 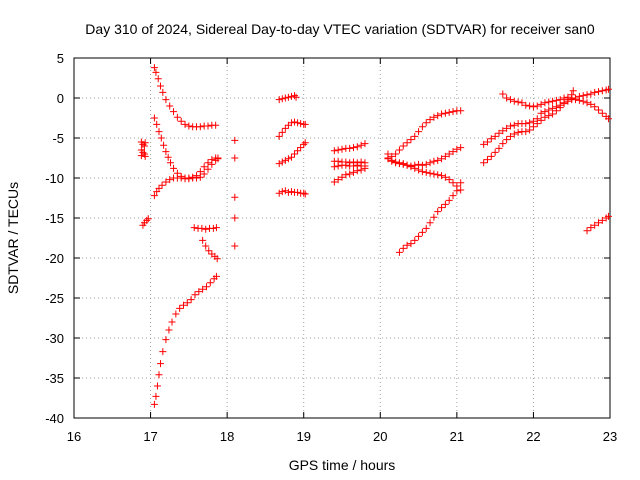 What do you see at coordinates (185, 340) in the screenshot?
I see `series-s8` at bounding box center [185, 340].